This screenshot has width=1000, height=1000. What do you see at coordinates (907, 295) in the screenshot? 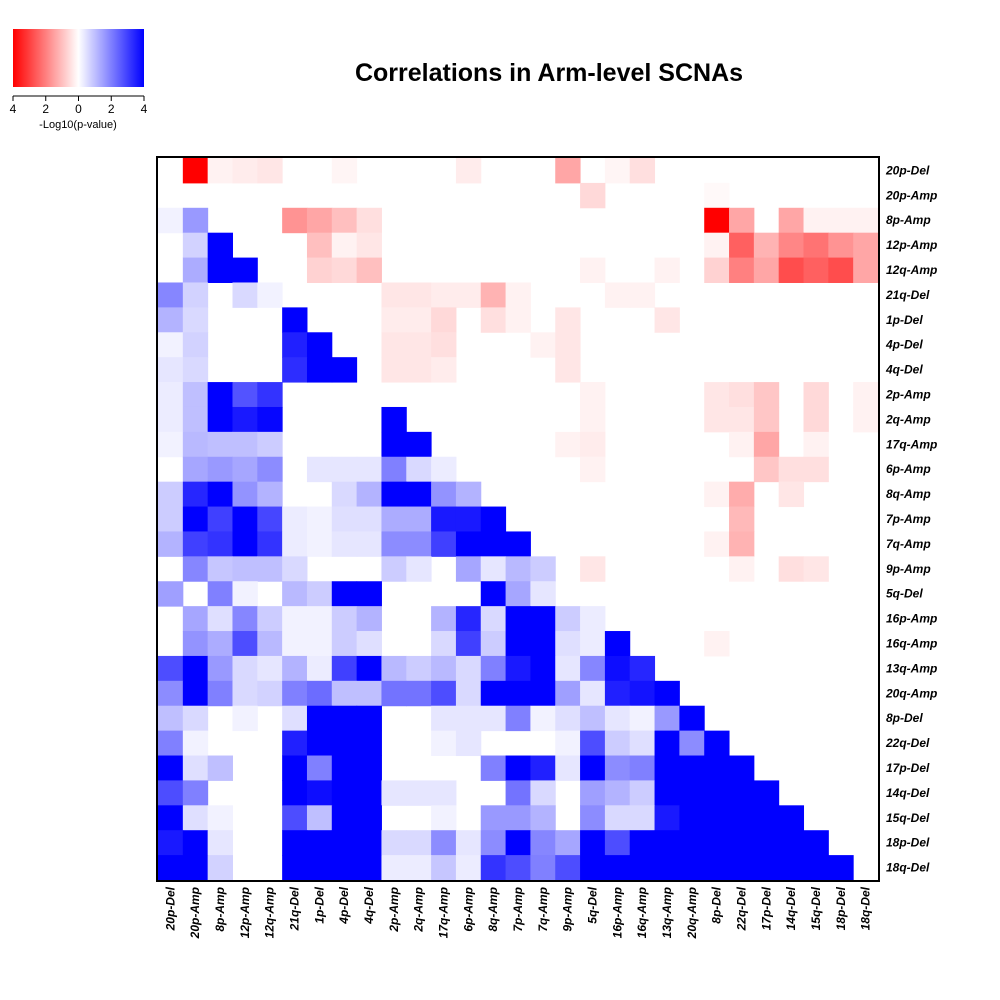
I see `row-label: 21q-Del` at bounding box center [907, 295].